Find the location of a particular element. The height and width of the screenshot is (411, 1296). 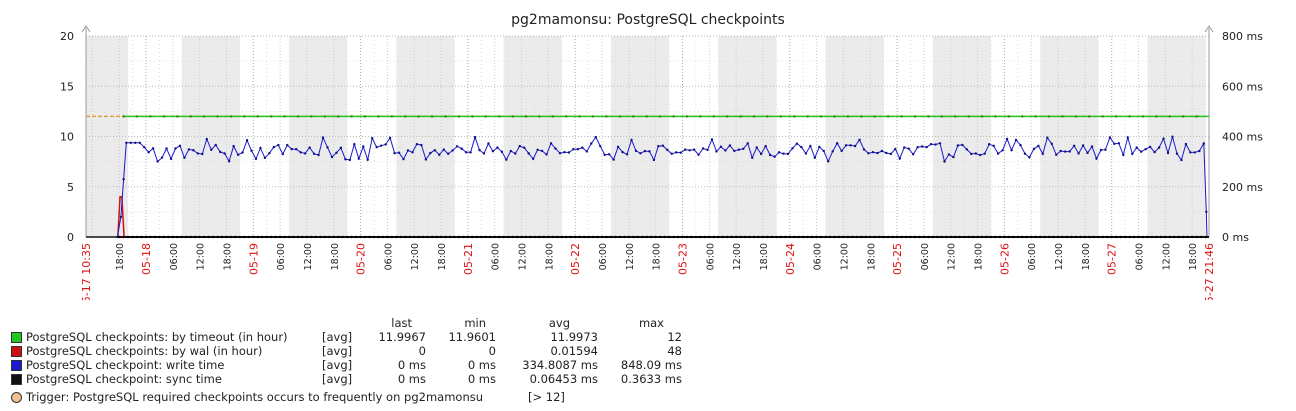

legend-row-last: 0 ms is located at coordinates (411, 365).